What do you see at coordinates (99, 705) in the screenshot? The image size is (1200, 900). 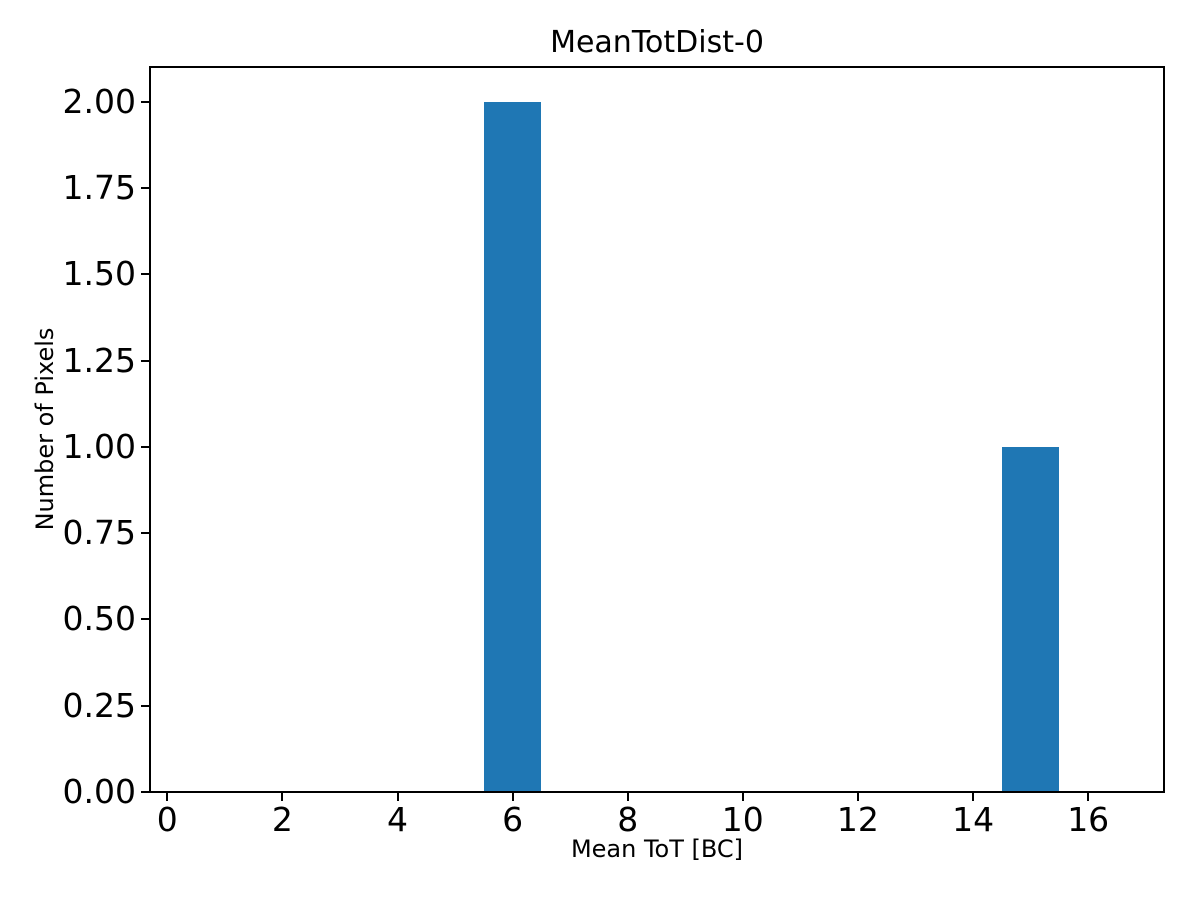 I see `y-tick-label: 0.25` at bounding box center [99, 705].